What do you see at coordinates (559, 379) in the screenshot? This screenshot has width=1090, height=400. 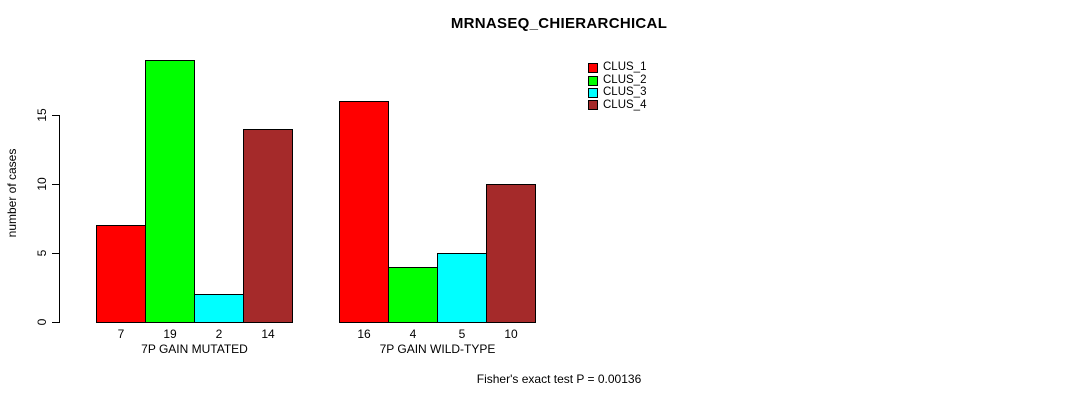 I see `caption-text: Fisher's exact test P = 0.00136` at bounding box center [559, 379].